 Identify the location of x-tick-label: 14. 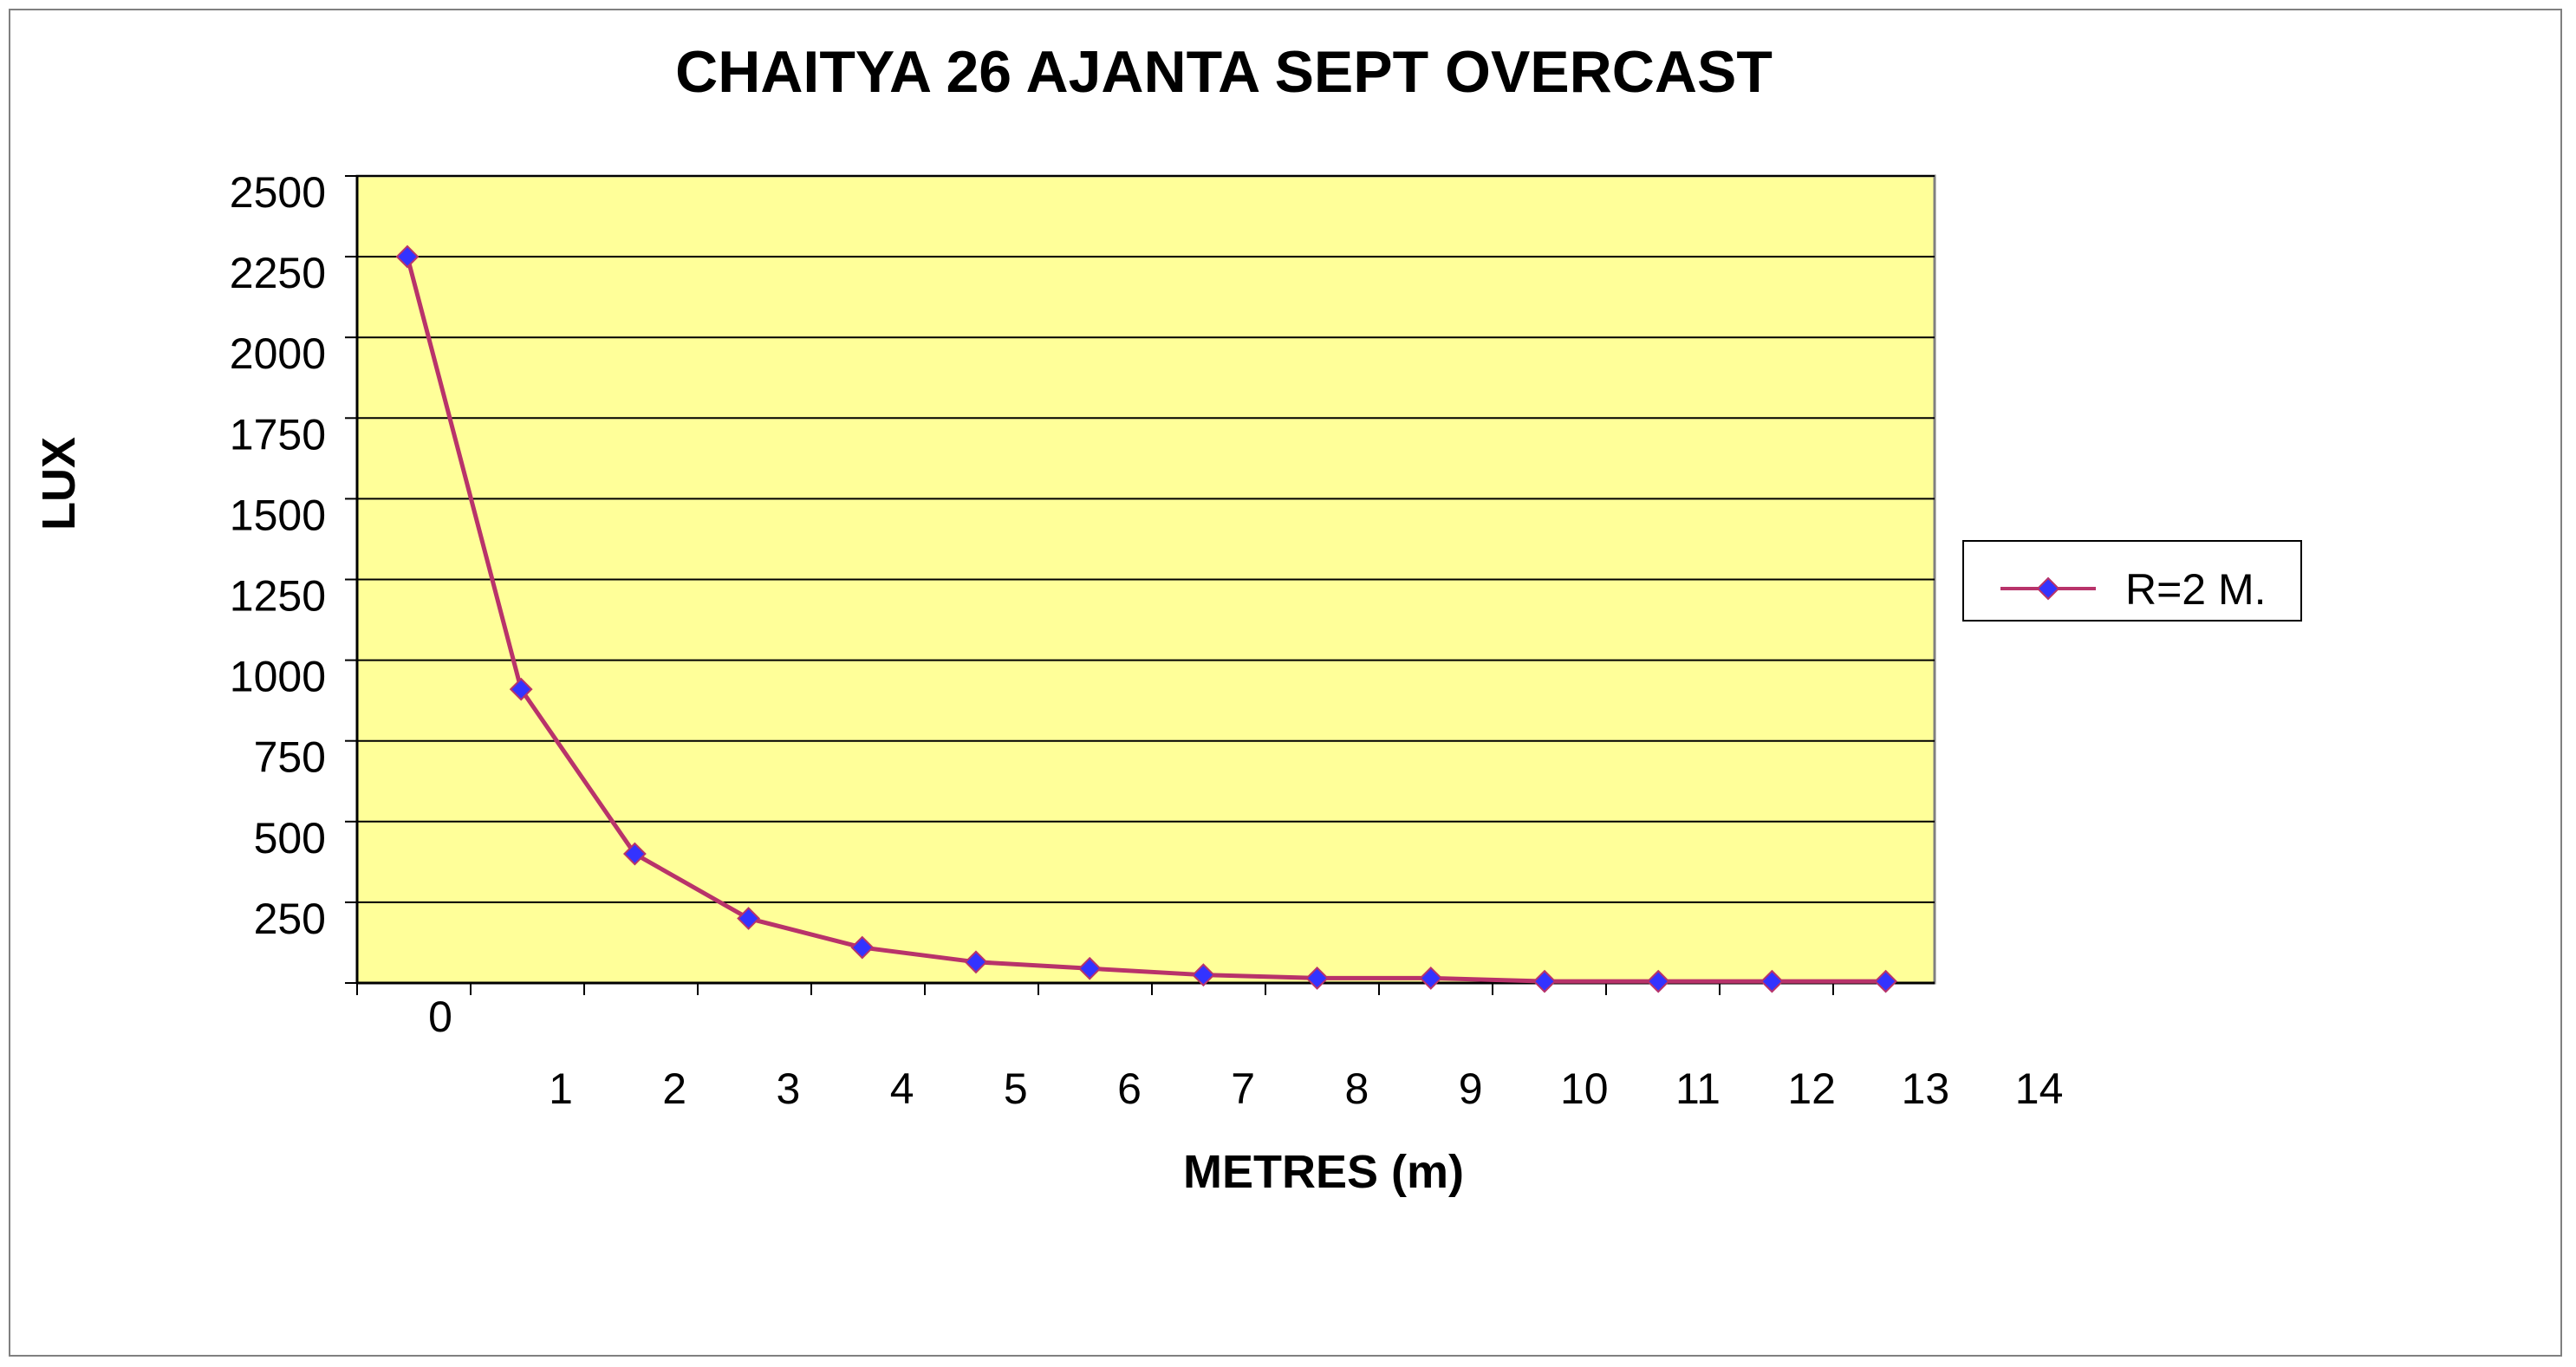
(2039, 1088).